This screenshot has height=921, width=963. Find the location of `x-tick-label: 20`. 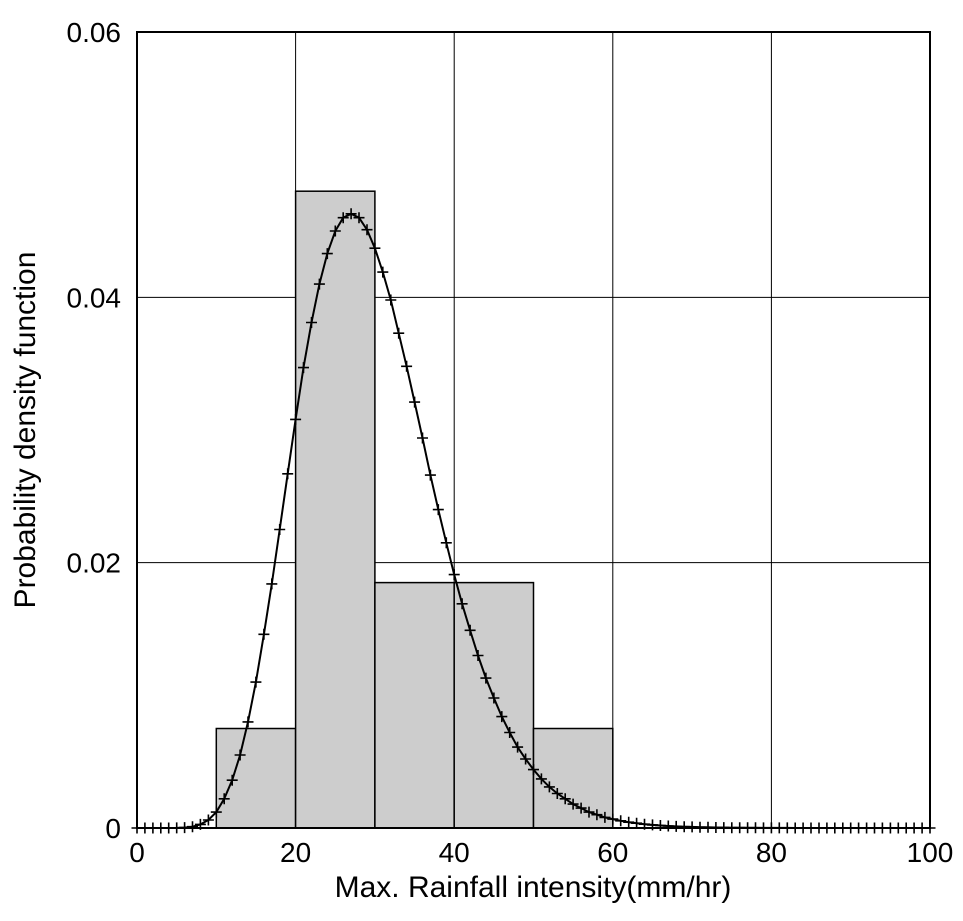

x-tick-label: 20 is located at coordinates (295, 852).